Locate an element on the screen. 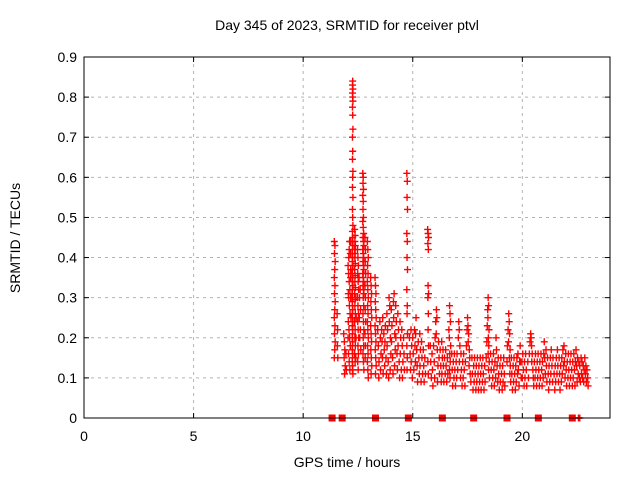 The height and width of the screenshot is (480, 640). x-tick-label: 10 is located at coordinates (303, 436).